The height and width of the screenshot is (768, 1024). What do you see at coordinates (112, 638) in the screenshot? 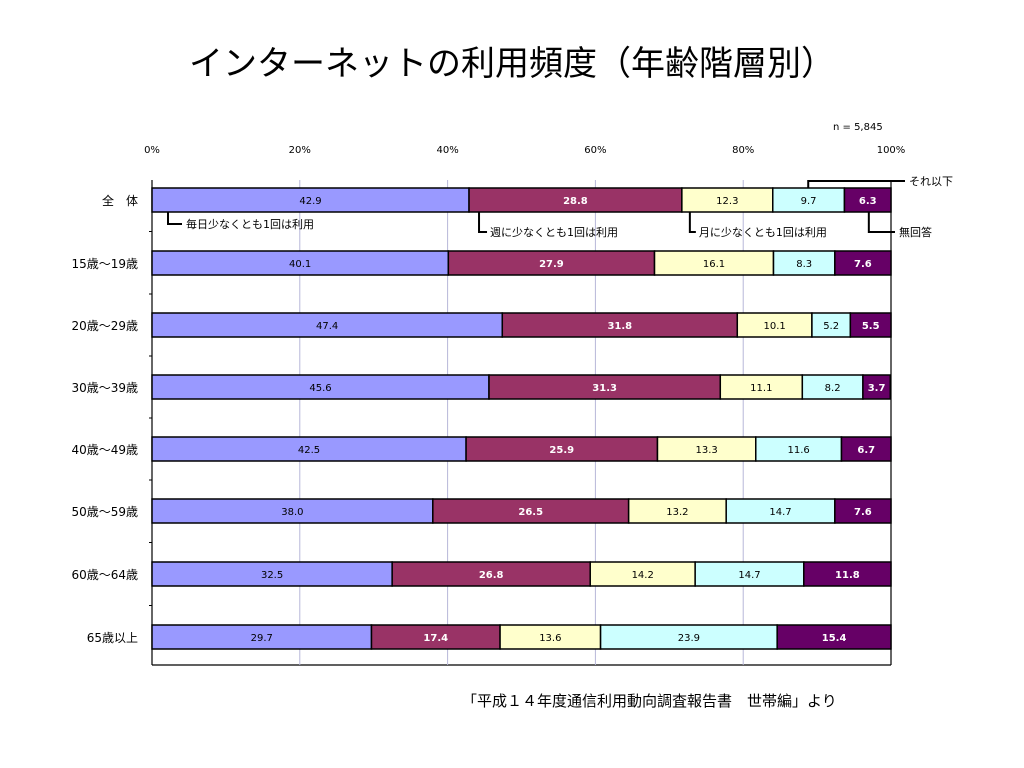
I see `category-label: 65歳以上` at bounding box center [112, 638].